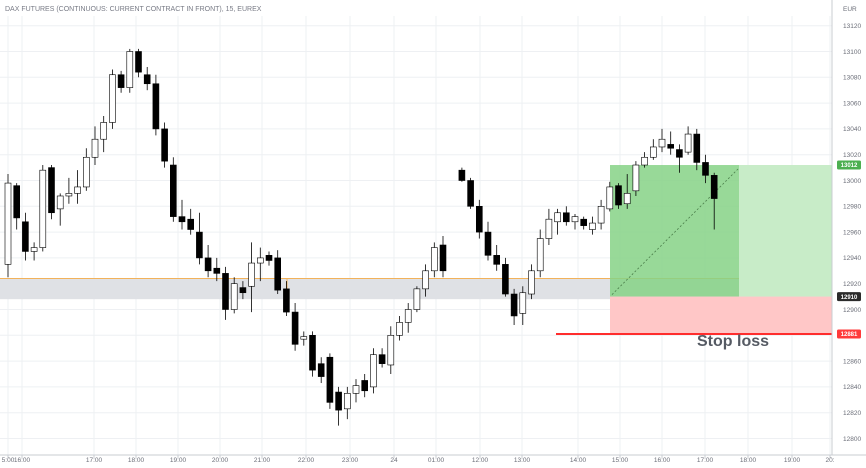  What do you see at coordinates (8, 460) in the screenshot?
I see `x-tick-label: 5:00` at bounding box center [8, 460].